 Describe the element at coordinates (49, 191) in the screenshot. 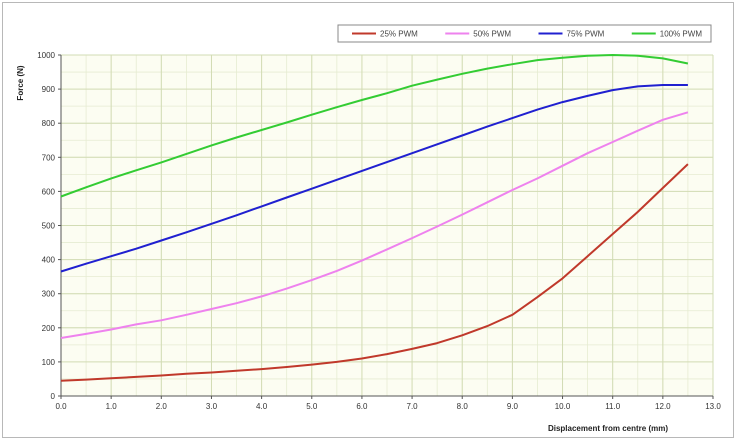

I see `y-tick-label: 600` at that location.